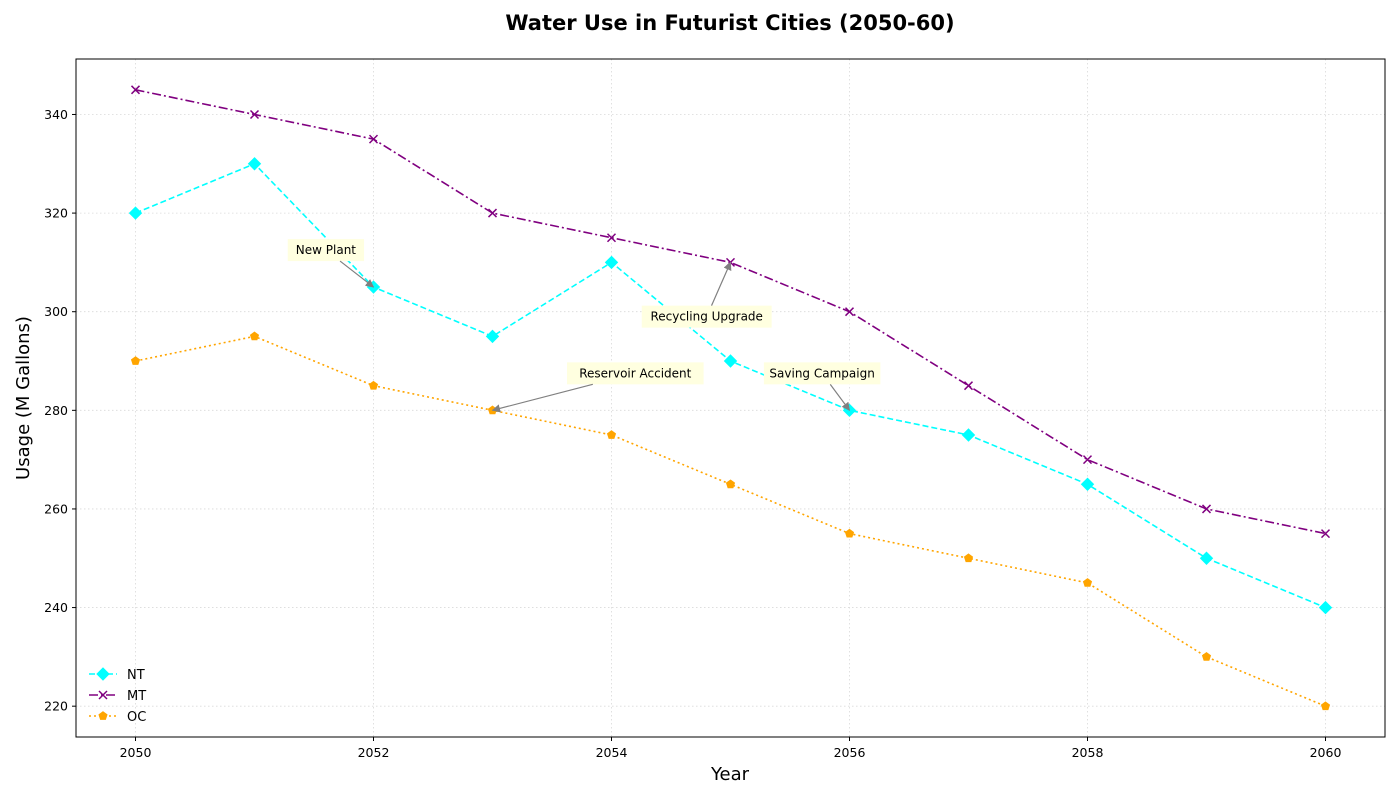 This screenshot has height=800, width=1400. I want to click on legend-label: NT, so click(136, 675).